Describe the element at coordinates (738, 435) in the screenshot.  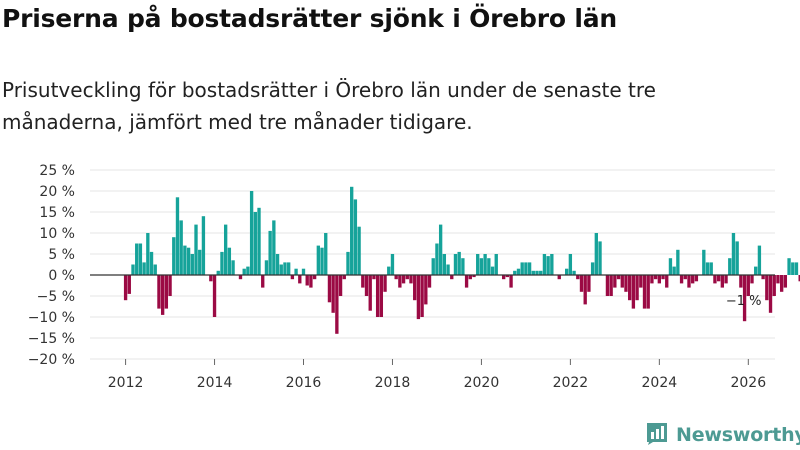
I see `brand-name: Newsworthy` at that location.